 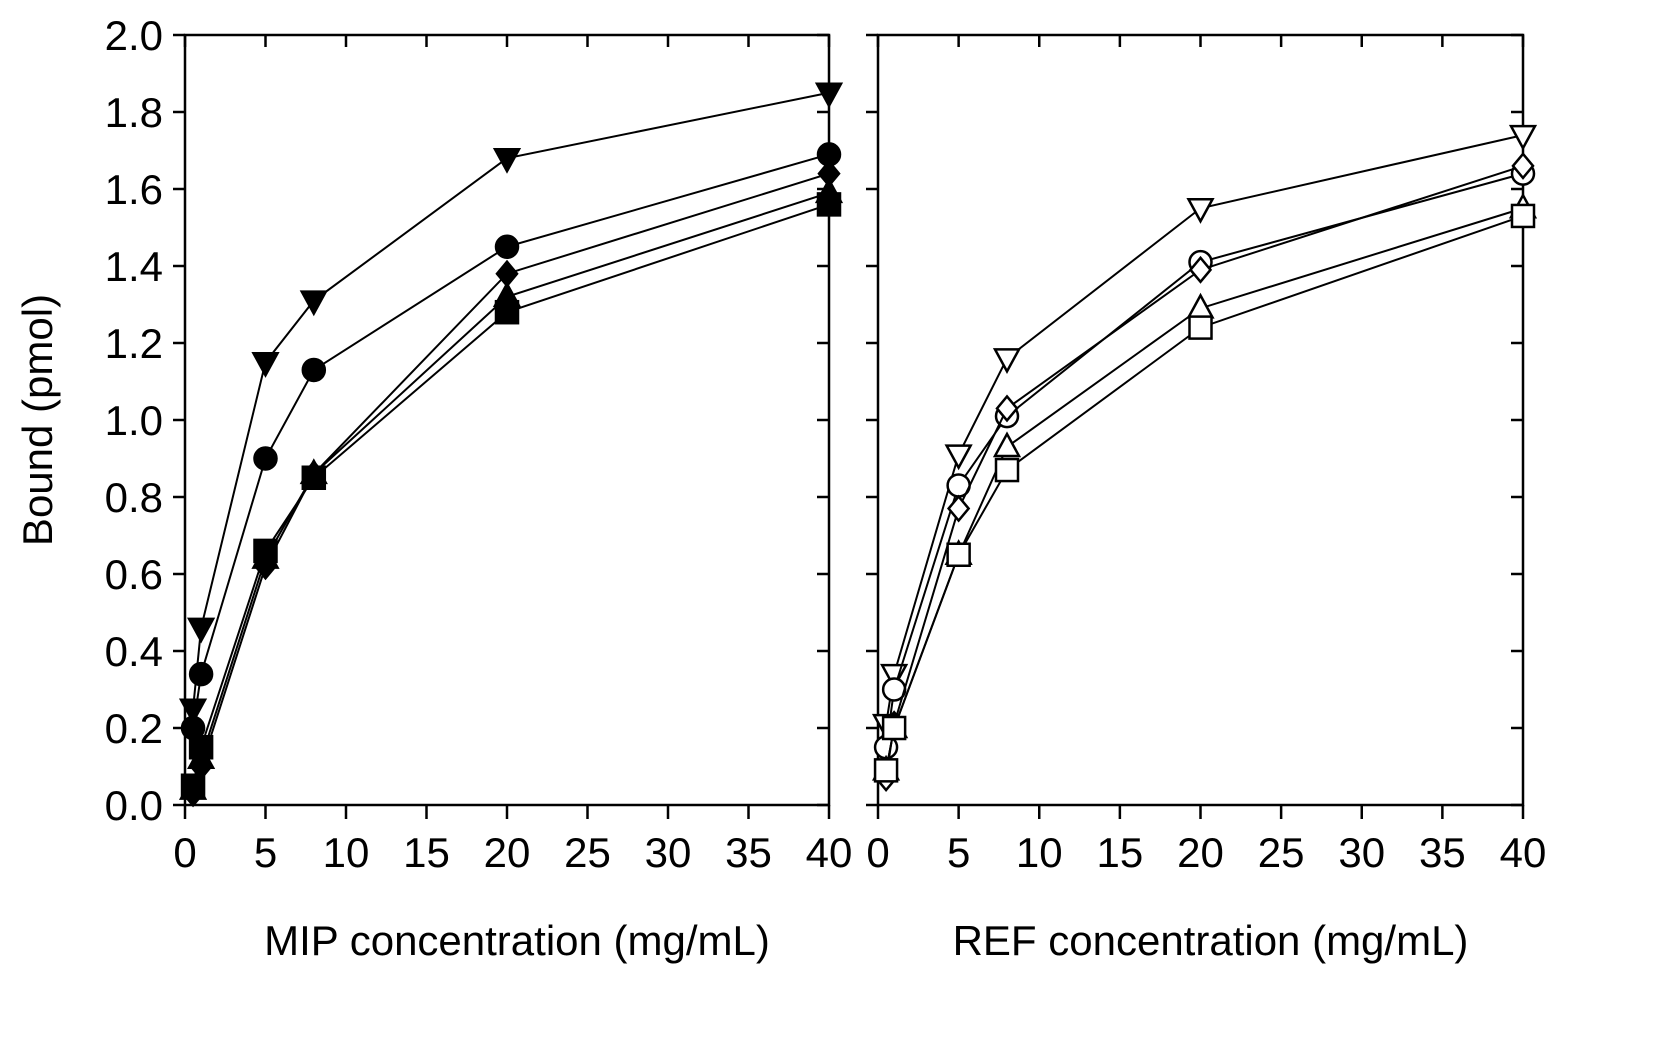 I want to click on mip-y-axis-title: Bound (pmol), so click(x=37, y=420).